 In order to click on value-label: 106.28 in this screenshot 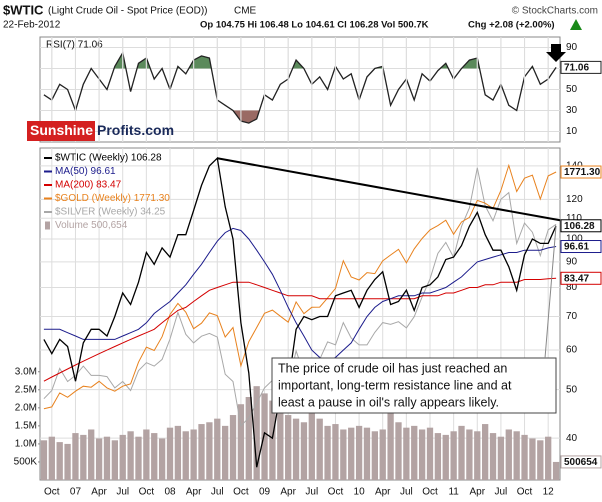, I will do `click(579, 226)`.